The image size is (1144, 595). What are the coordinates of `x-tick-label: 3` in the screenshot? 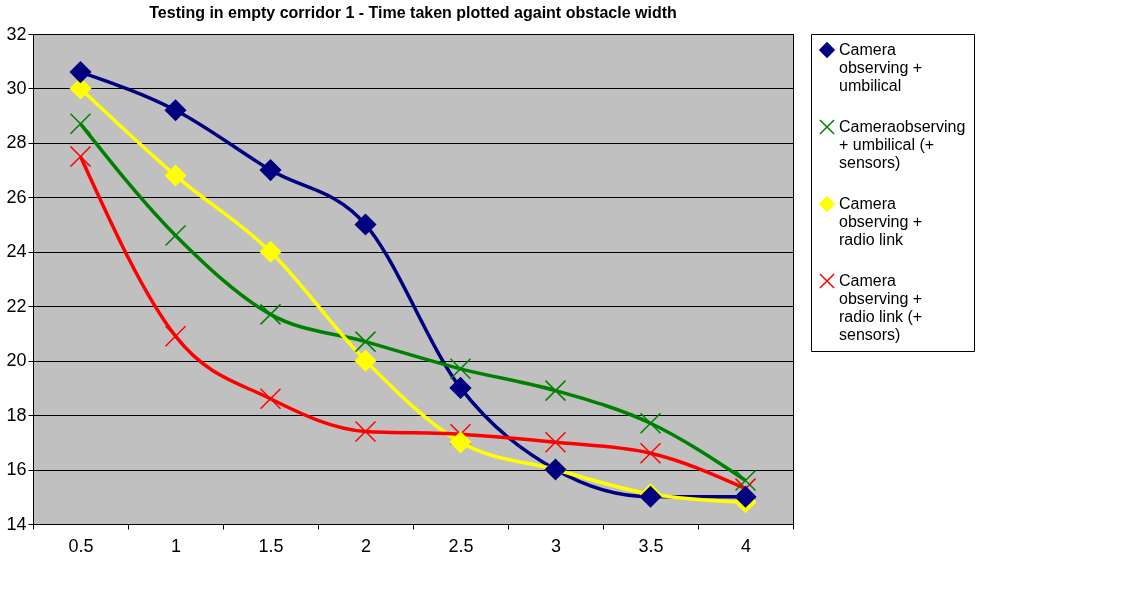 It's located at (556, 545).